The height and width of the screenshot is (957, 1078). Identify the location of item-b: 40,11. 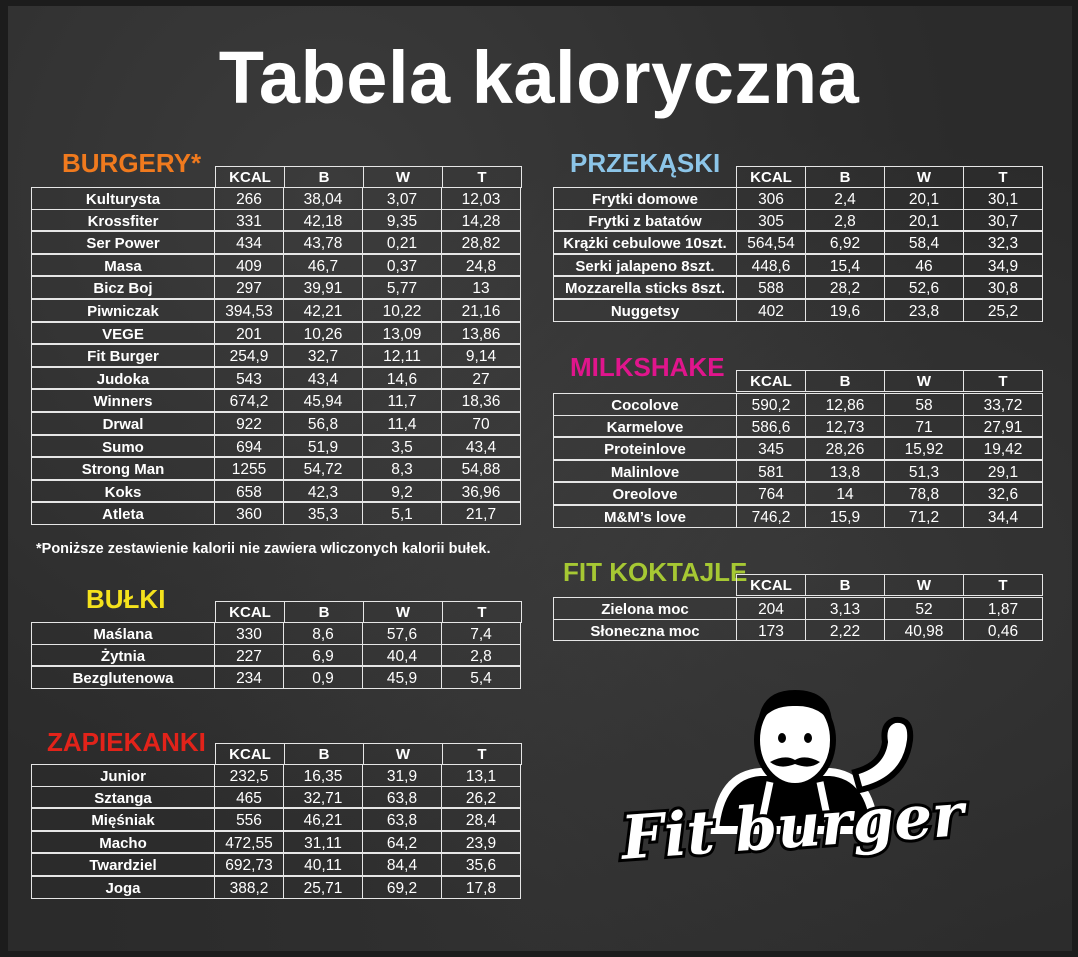
(323, 864).